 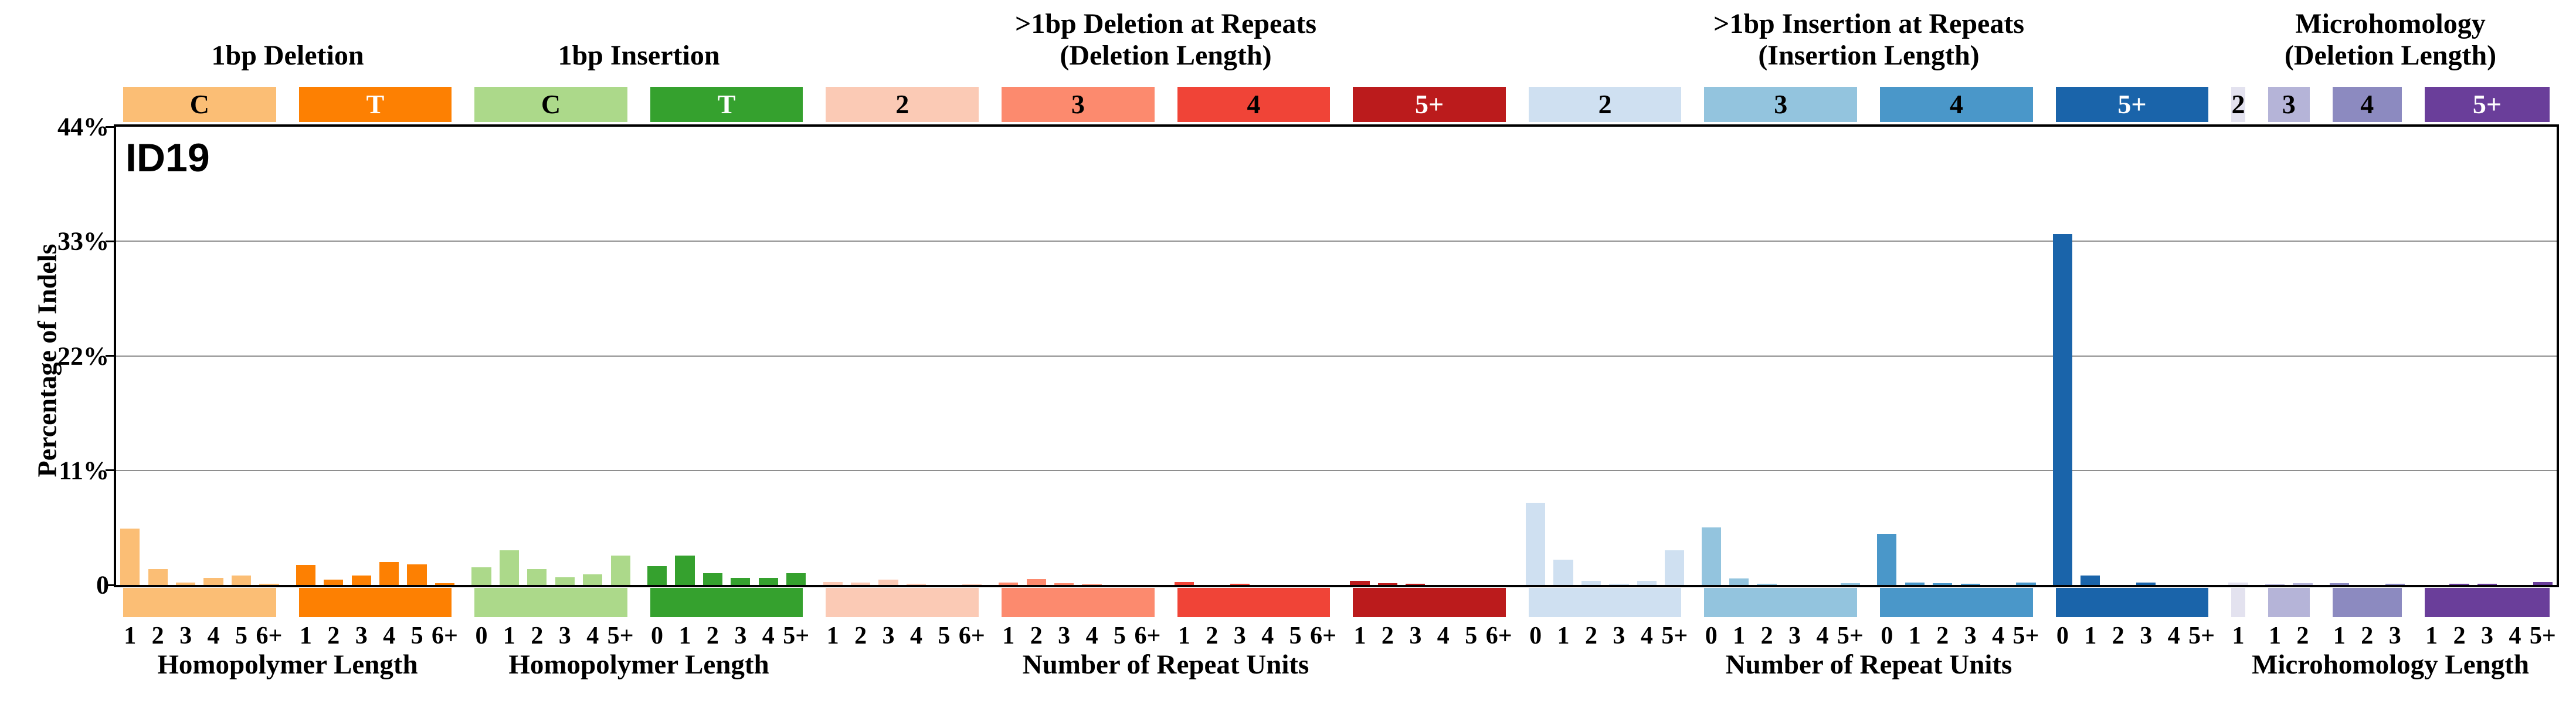 I want to click on bar-area-1bp-del-C, so click(x=199, y=356).